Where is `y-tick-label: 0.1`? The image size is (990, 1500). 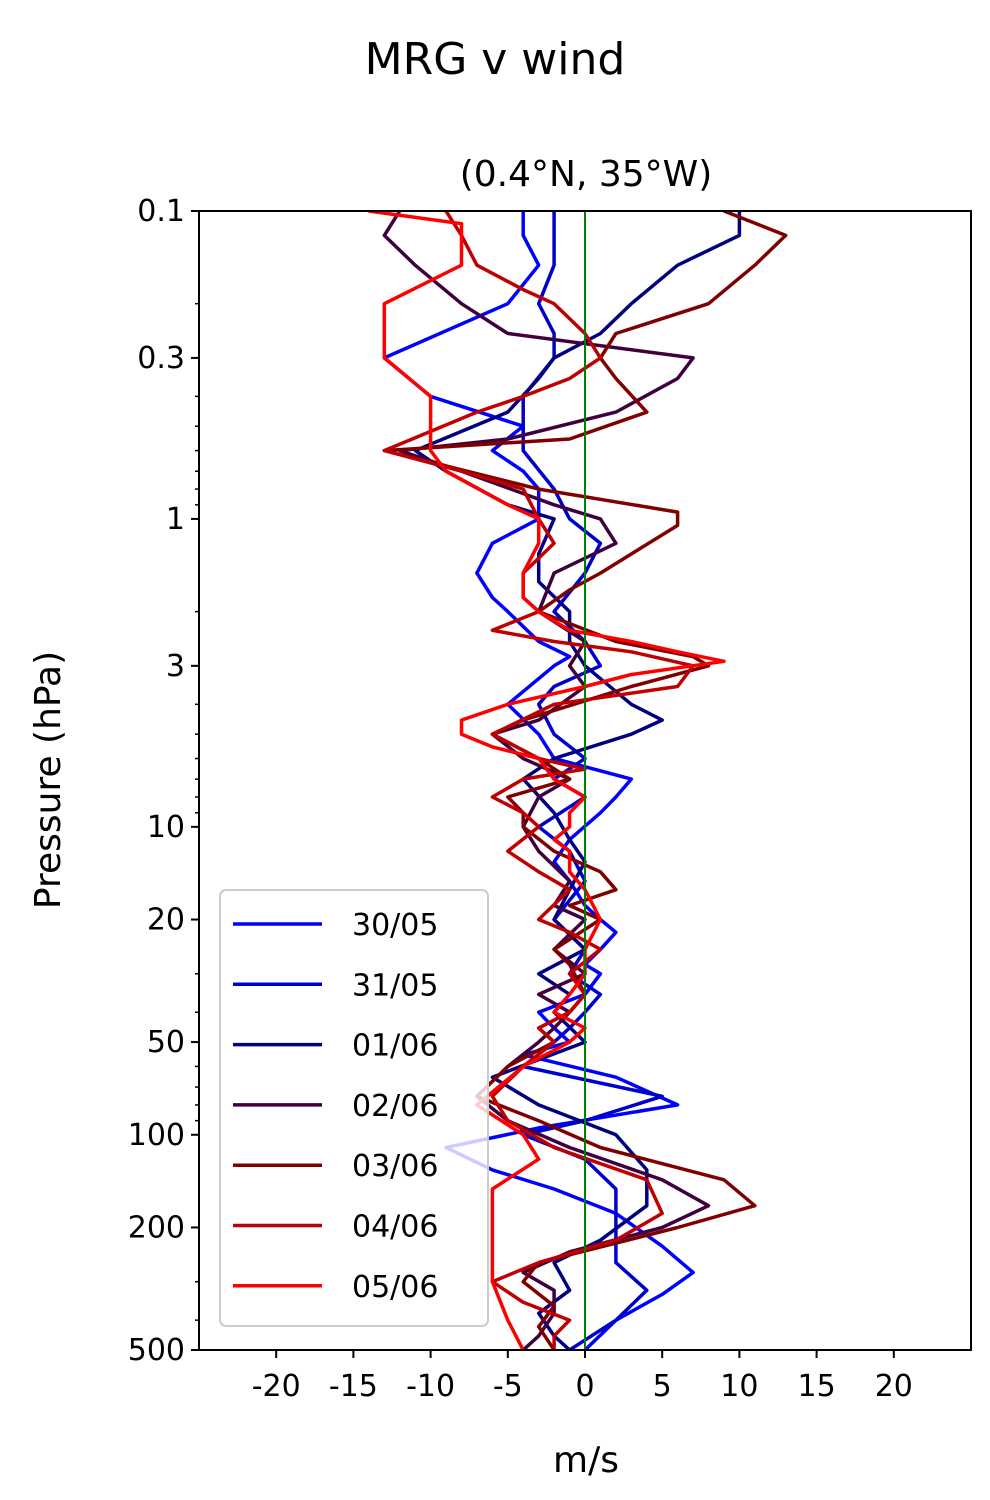
y-tick-label: 0.1 is located at coordinates (161, 211).